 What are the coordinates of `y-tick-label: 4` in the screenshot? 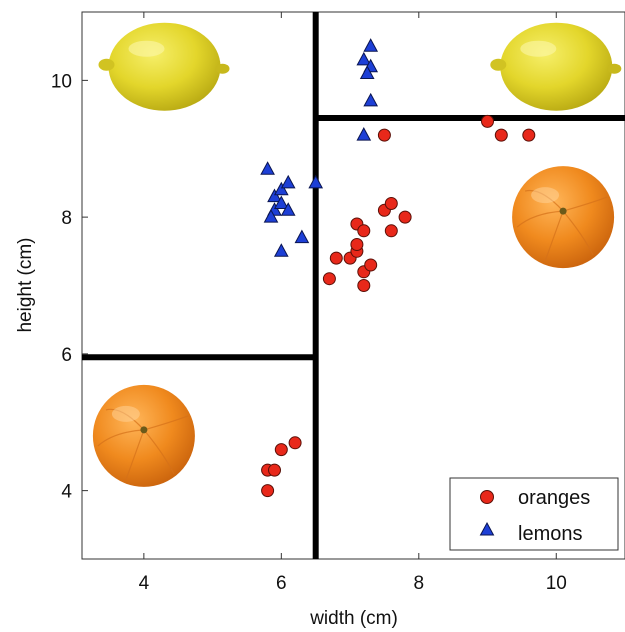 It's located at (66, 492).